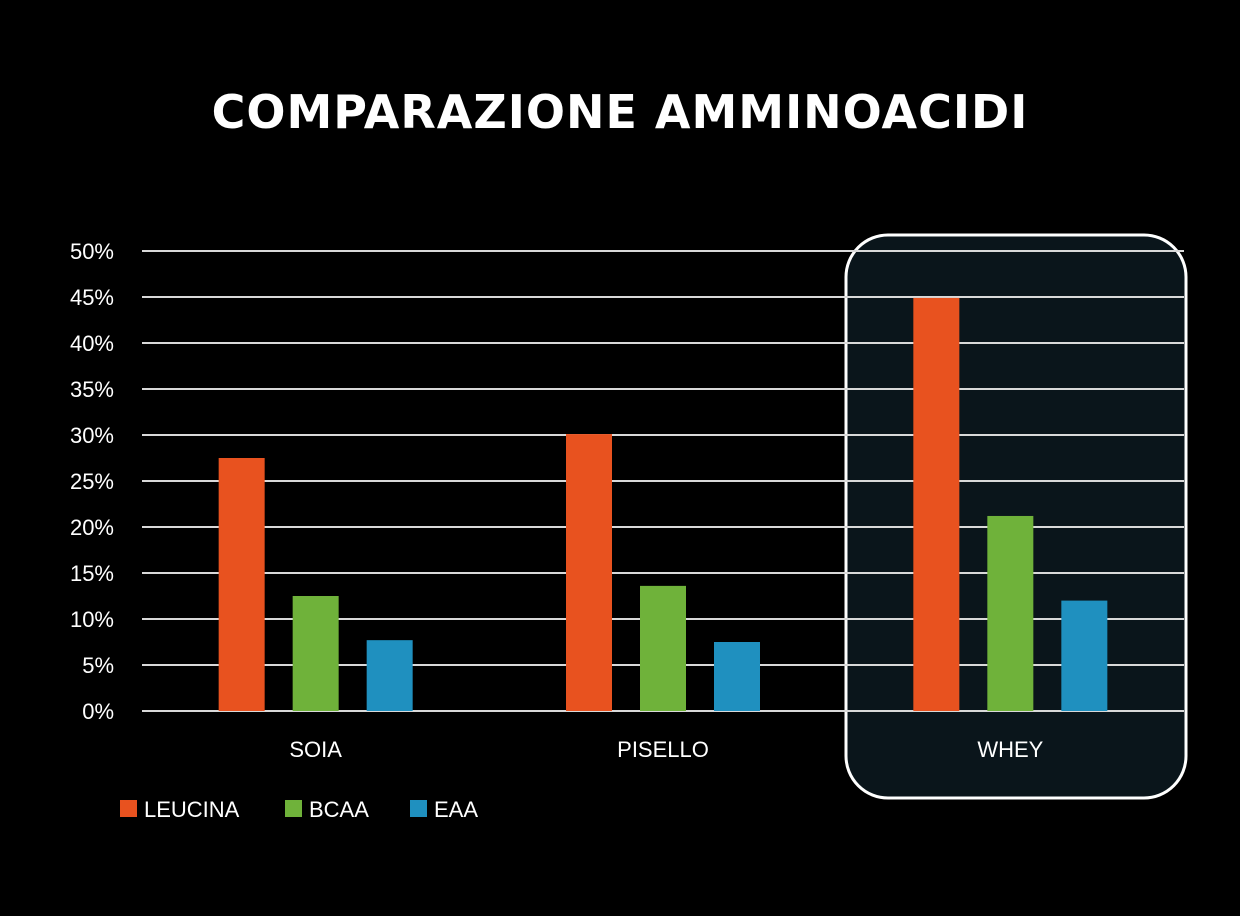  What do you see at coordinates (663, 749) in the screenshot?
I see `x-tick-label: PISELLO` at bounding box center [663, 749].